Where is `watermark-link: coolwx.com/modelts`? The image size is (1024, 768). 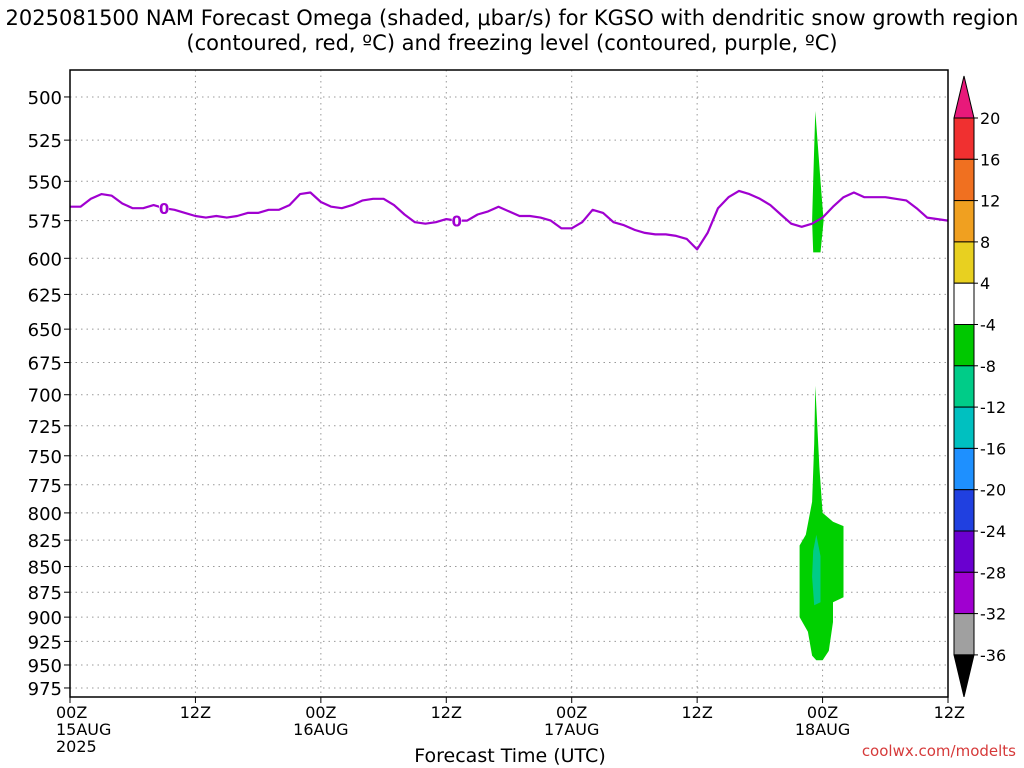 watermark-link: coolwx.com/modelts is located at coordinates (938, 751).